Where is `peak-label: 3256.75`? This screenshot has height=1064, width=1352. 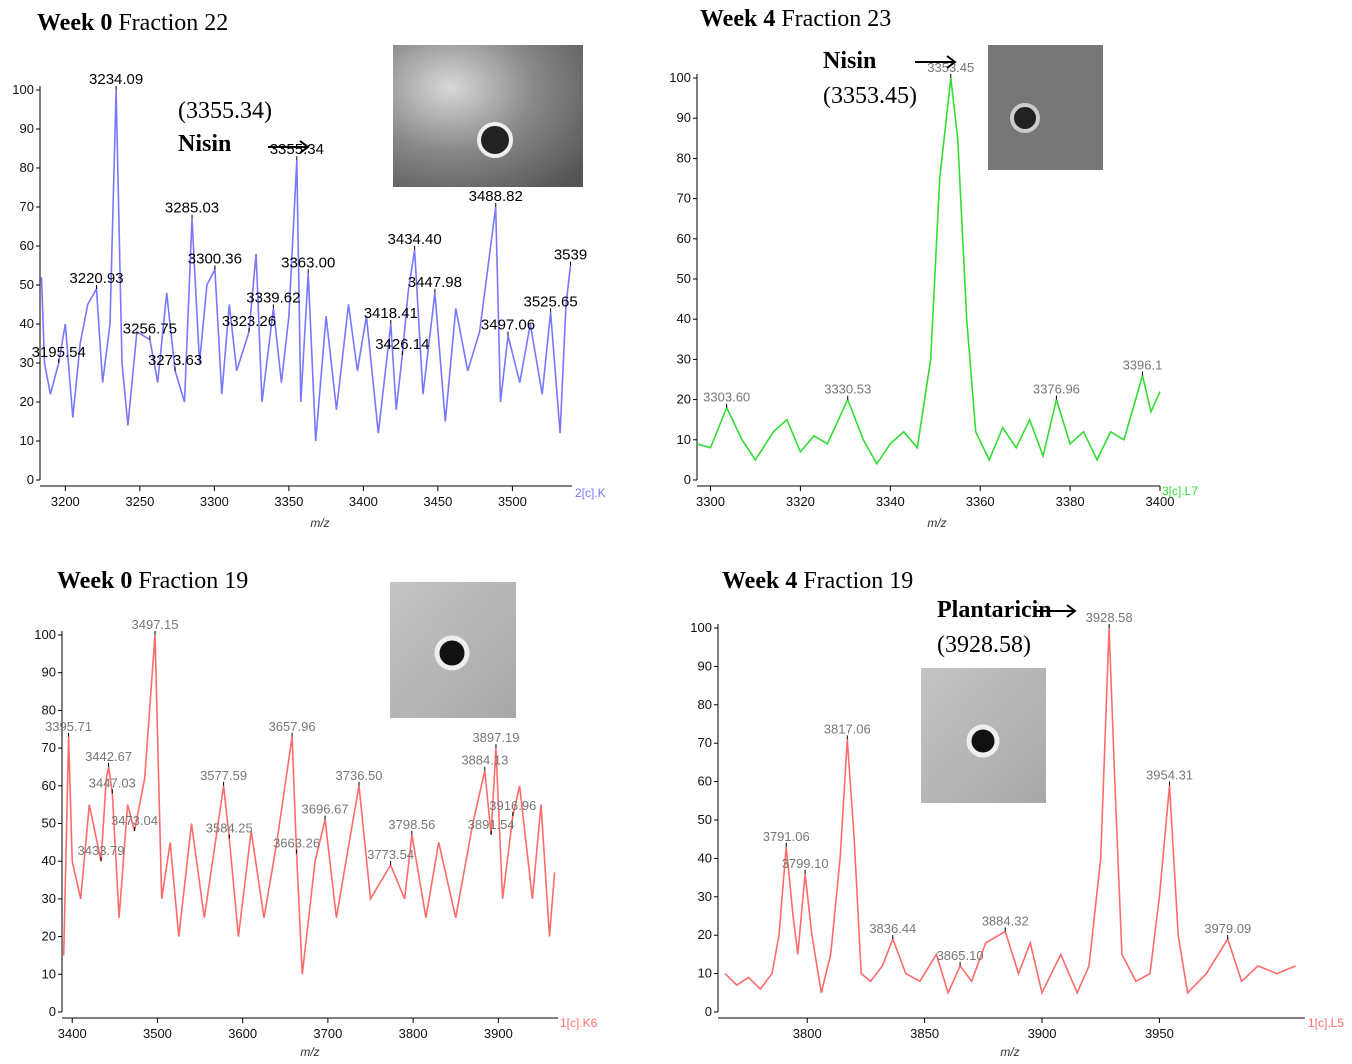 peak-label: 3256.75 is located at coordinates (150, 329).